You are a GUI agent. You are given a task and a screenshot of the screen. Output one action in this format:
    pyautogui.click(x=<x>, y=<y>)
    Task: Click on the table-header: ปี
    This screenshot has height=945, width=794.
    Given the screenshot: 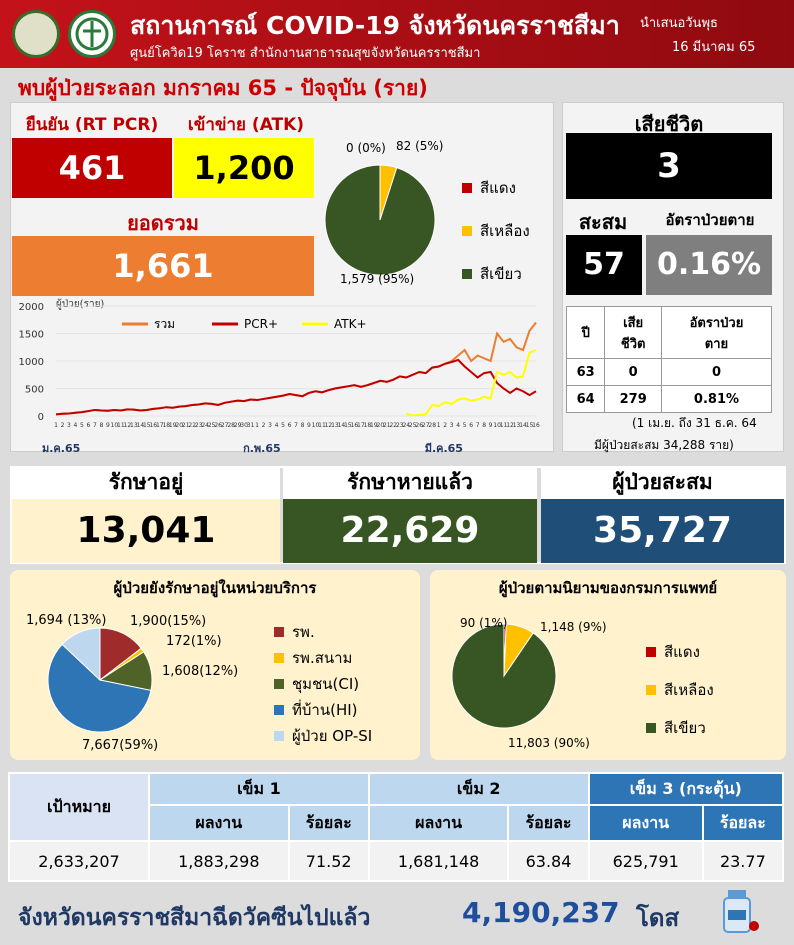 What is the action you would take?
    pyautogui.click(x=585, y=332)
    